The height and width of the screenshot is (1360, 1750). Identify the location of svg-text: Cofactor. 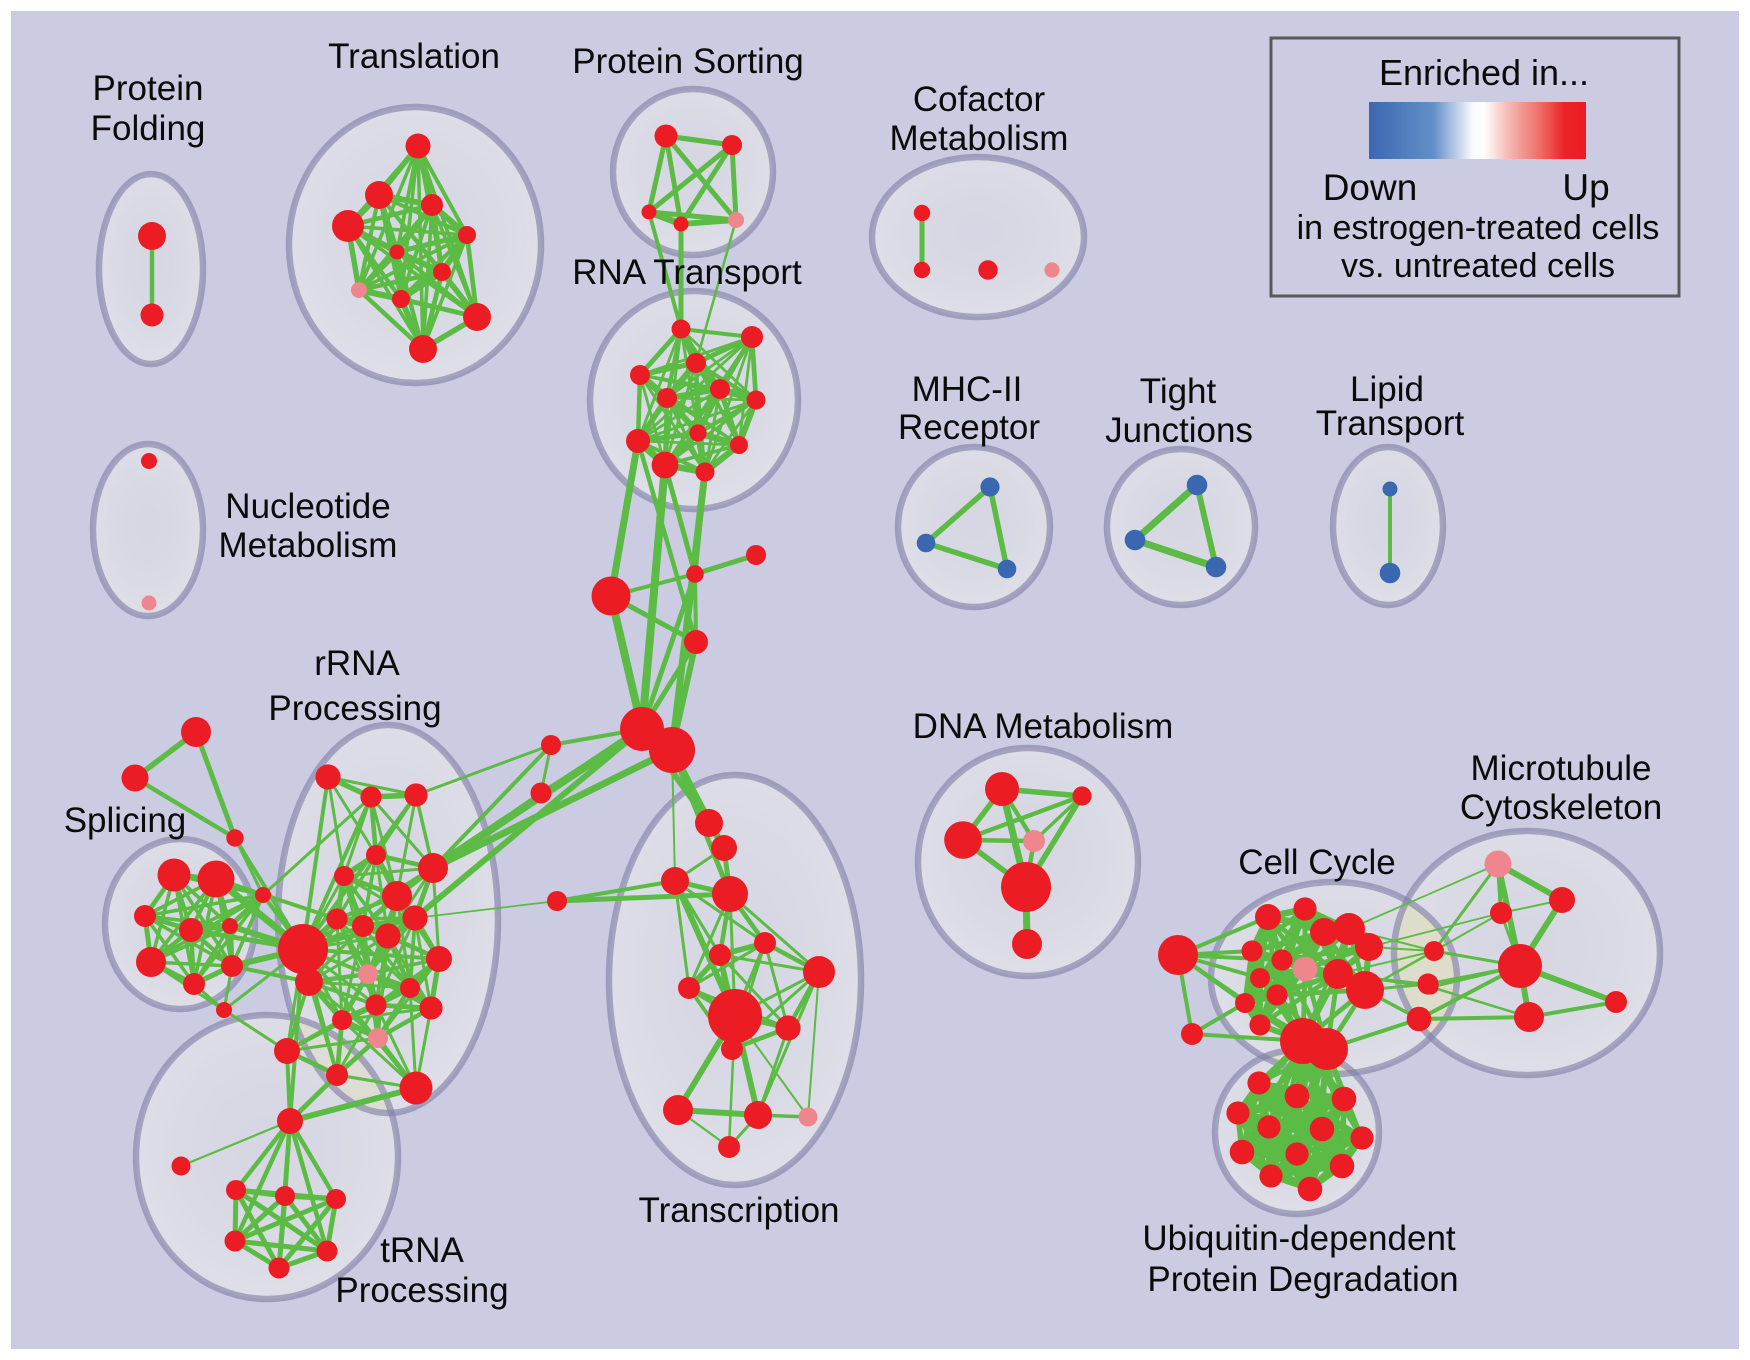
(979, 99).